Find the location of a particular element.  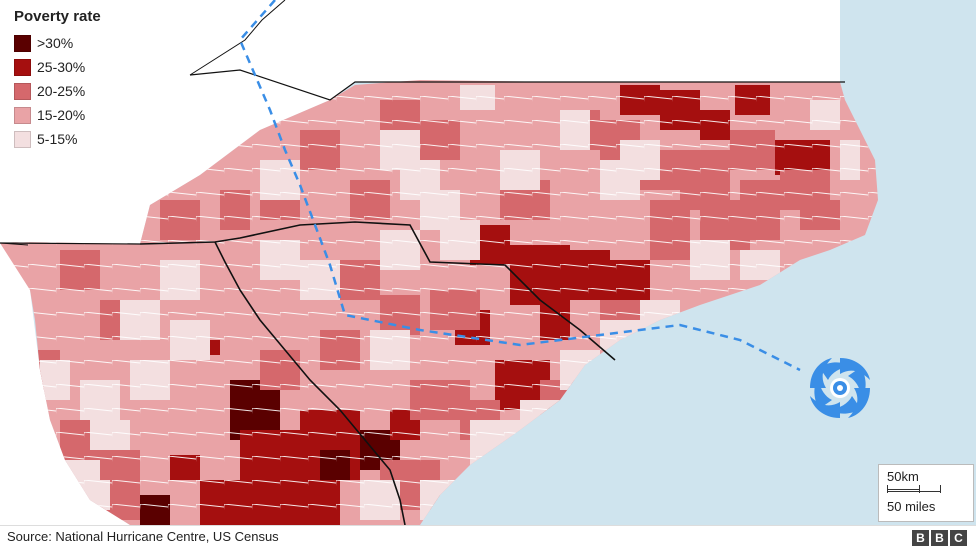

legend-item: 15-20% is located at coordinates (57, 115).